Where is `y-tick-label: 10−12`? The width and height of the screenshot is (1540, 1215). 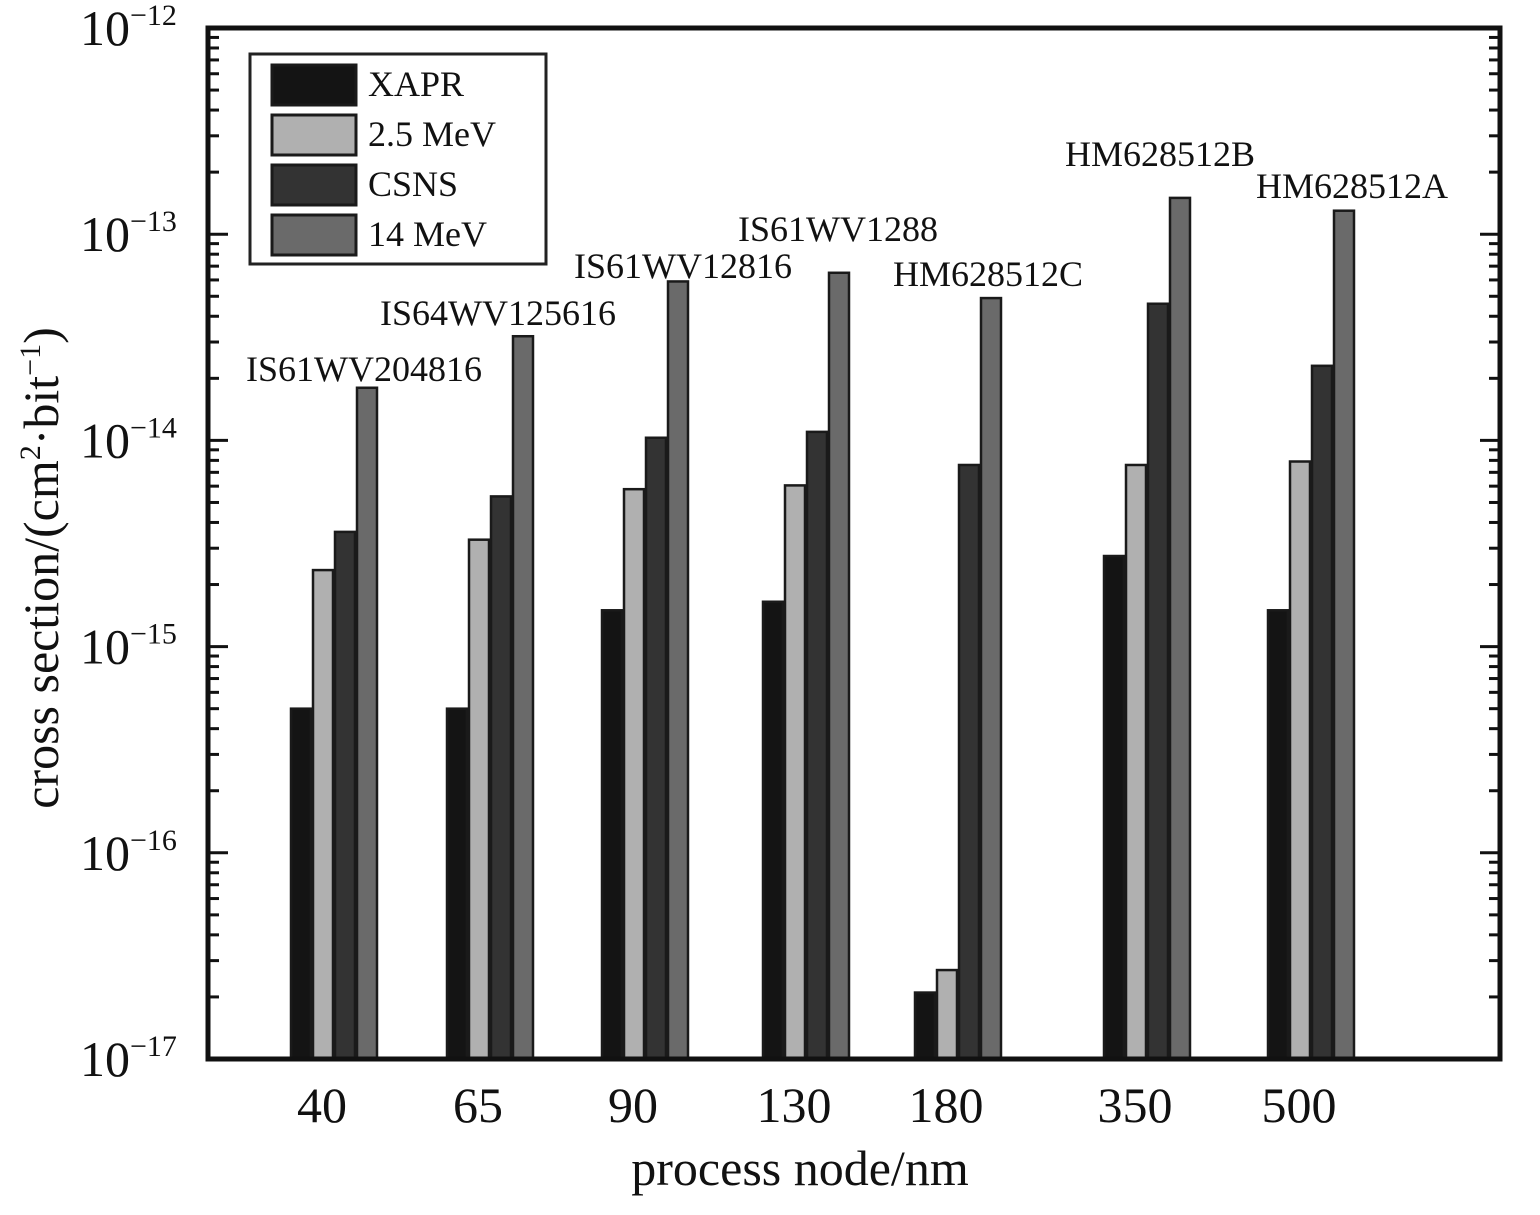 y-tick-label: 10−12 is located at coordinates (128, 28).